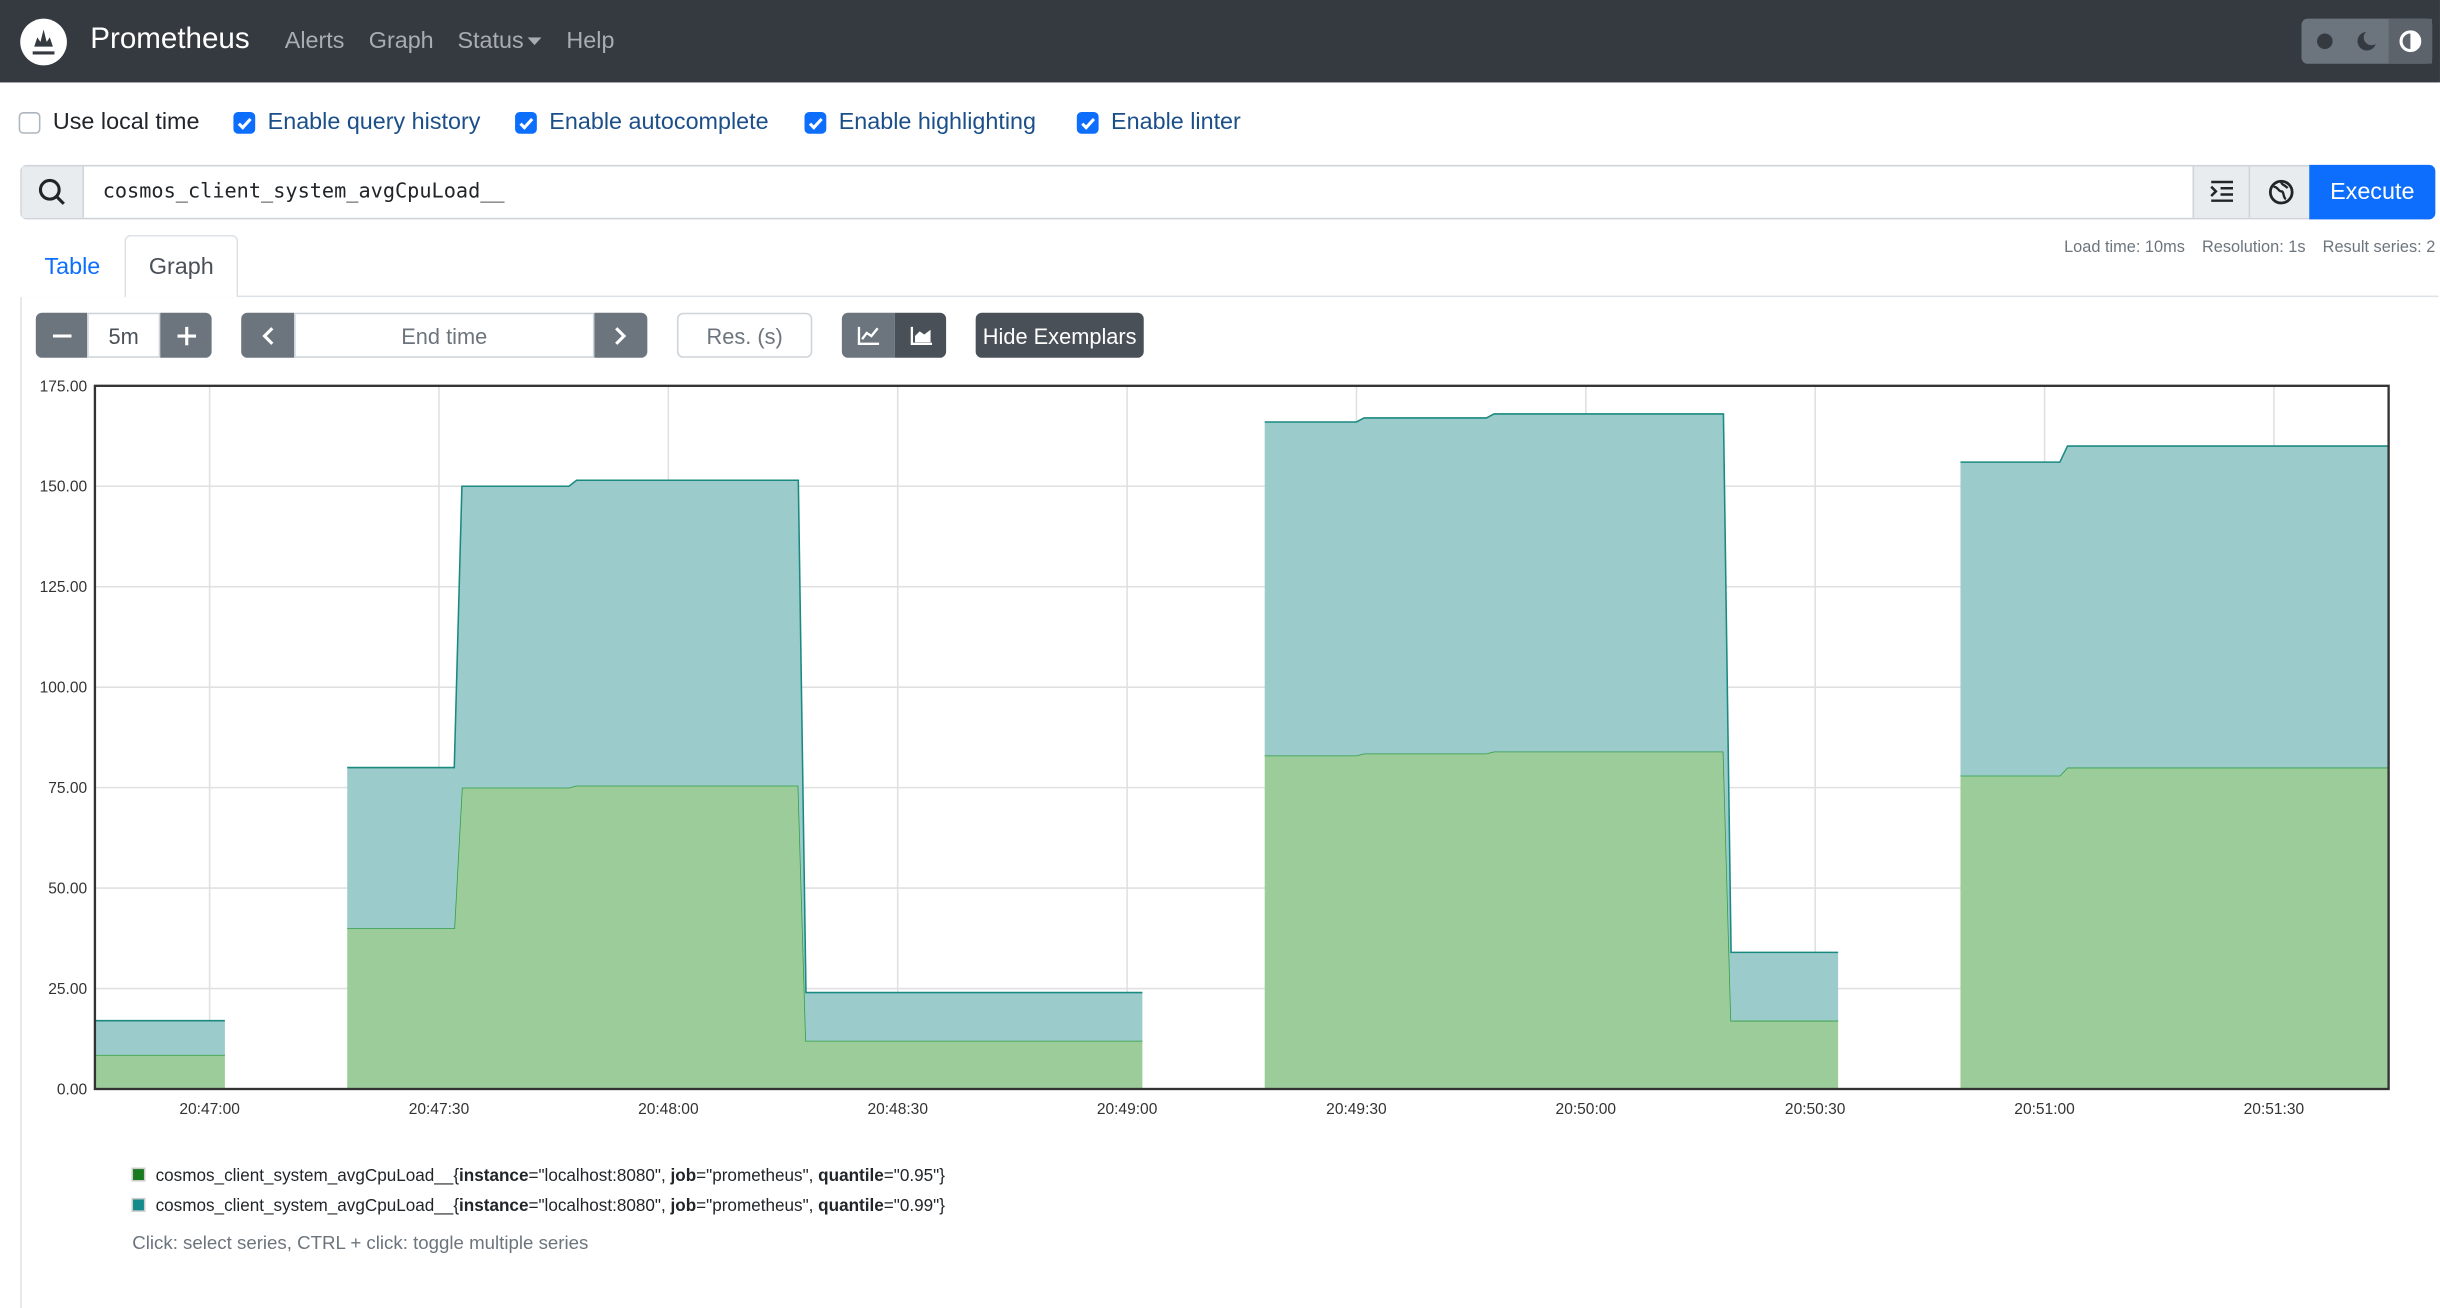 Image resolution: width=2440 pixels, height=1308 pixels. What do you see at coordinates (2280, 192) in the screenshot?
I see `metrics-explorer` at bounding box center [2280, 192].